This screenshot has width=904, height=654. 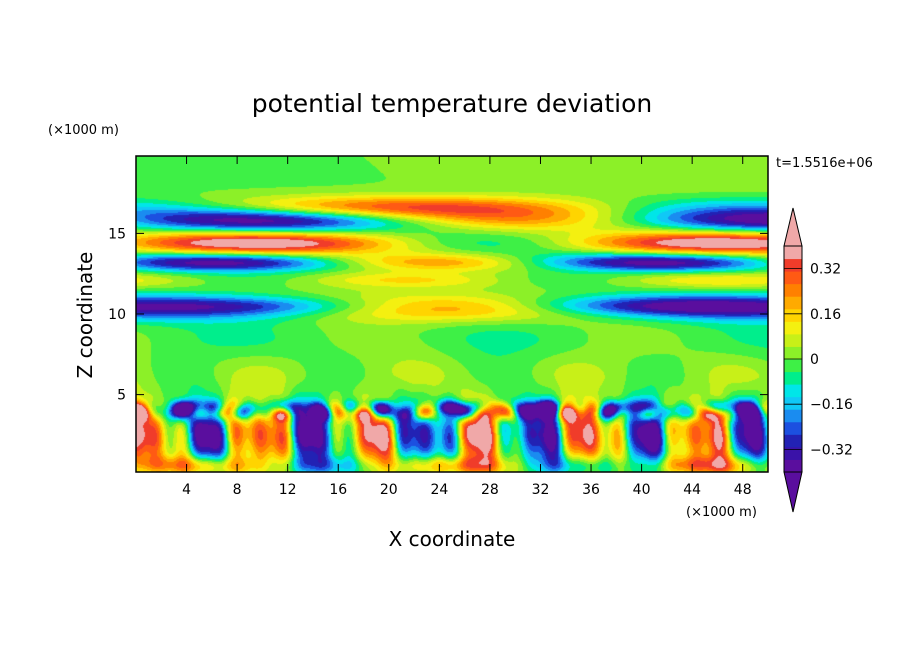 What do you see at coordinates (490, 490) in the screenshot?
I see `x-tick-label: 28` at bounding box center [490, 490].